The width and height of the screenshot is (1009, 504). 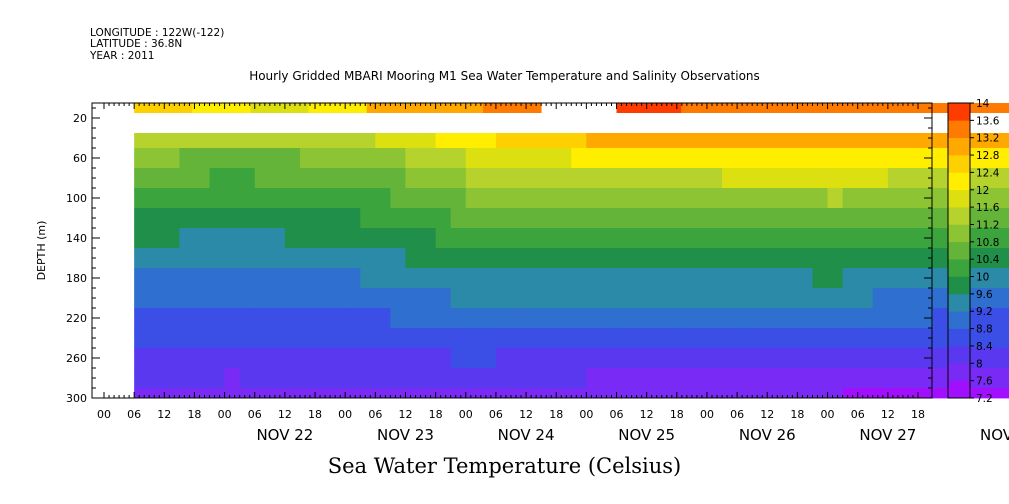 I want to click on colorbar-label: 8.4, so click(x=984, y=347).